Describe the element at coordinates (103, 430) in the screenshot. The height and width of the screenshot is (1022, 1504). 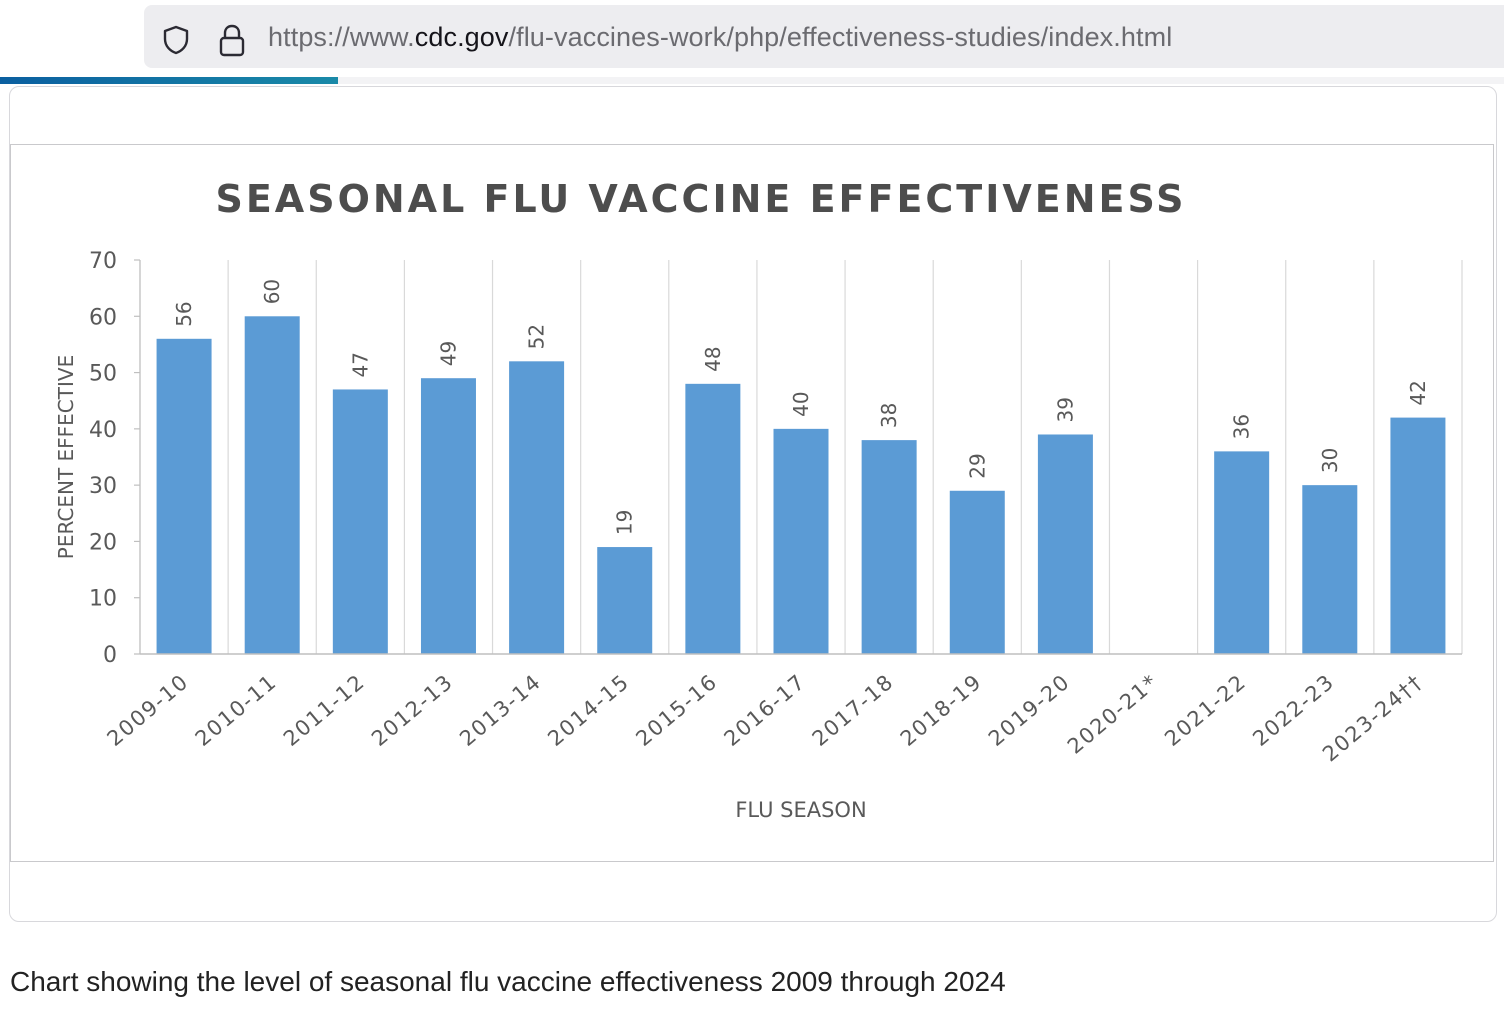
I see `y-tick-label: 40` at that location.